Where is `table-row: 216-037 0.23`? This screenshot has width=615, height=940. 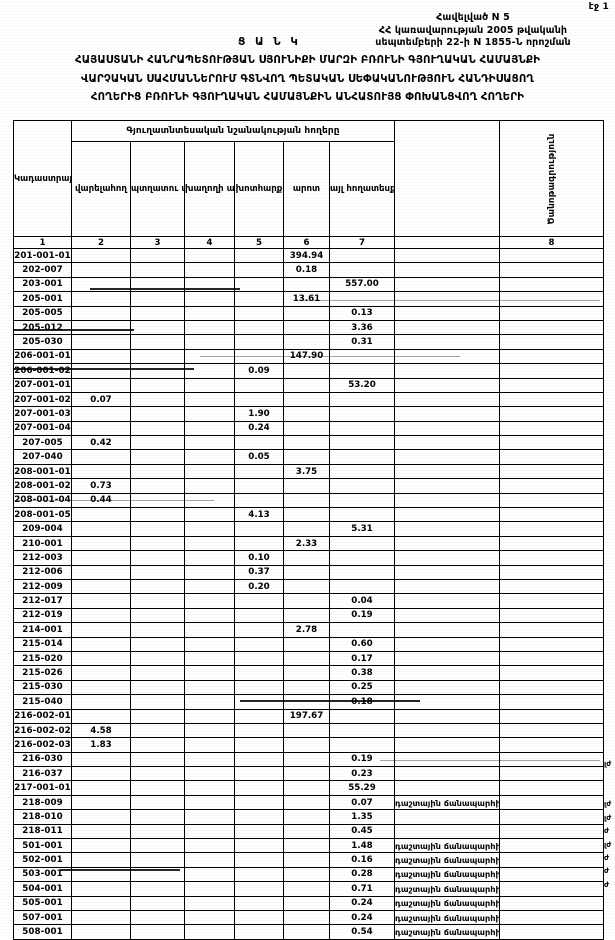 table-row: 216-037 0.23 is located at coordinates (309, 774).